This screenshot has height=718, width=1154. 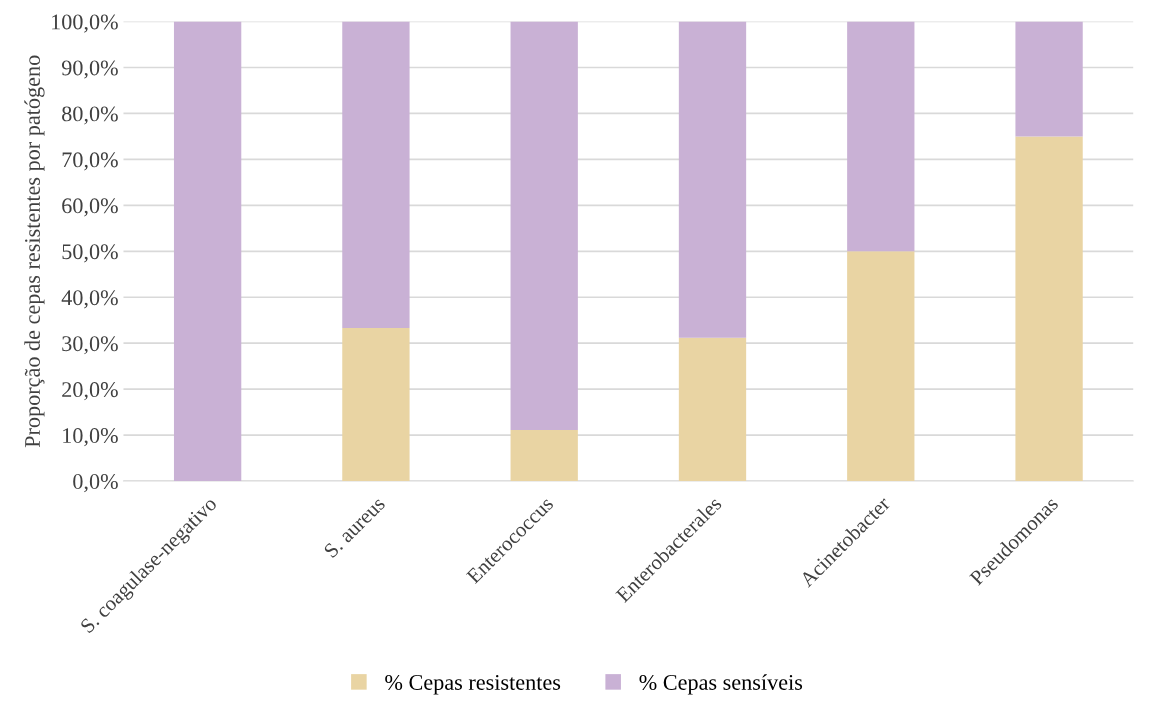 I want to click on y-tick-label: 40,0%, so click(x=89, y=299).